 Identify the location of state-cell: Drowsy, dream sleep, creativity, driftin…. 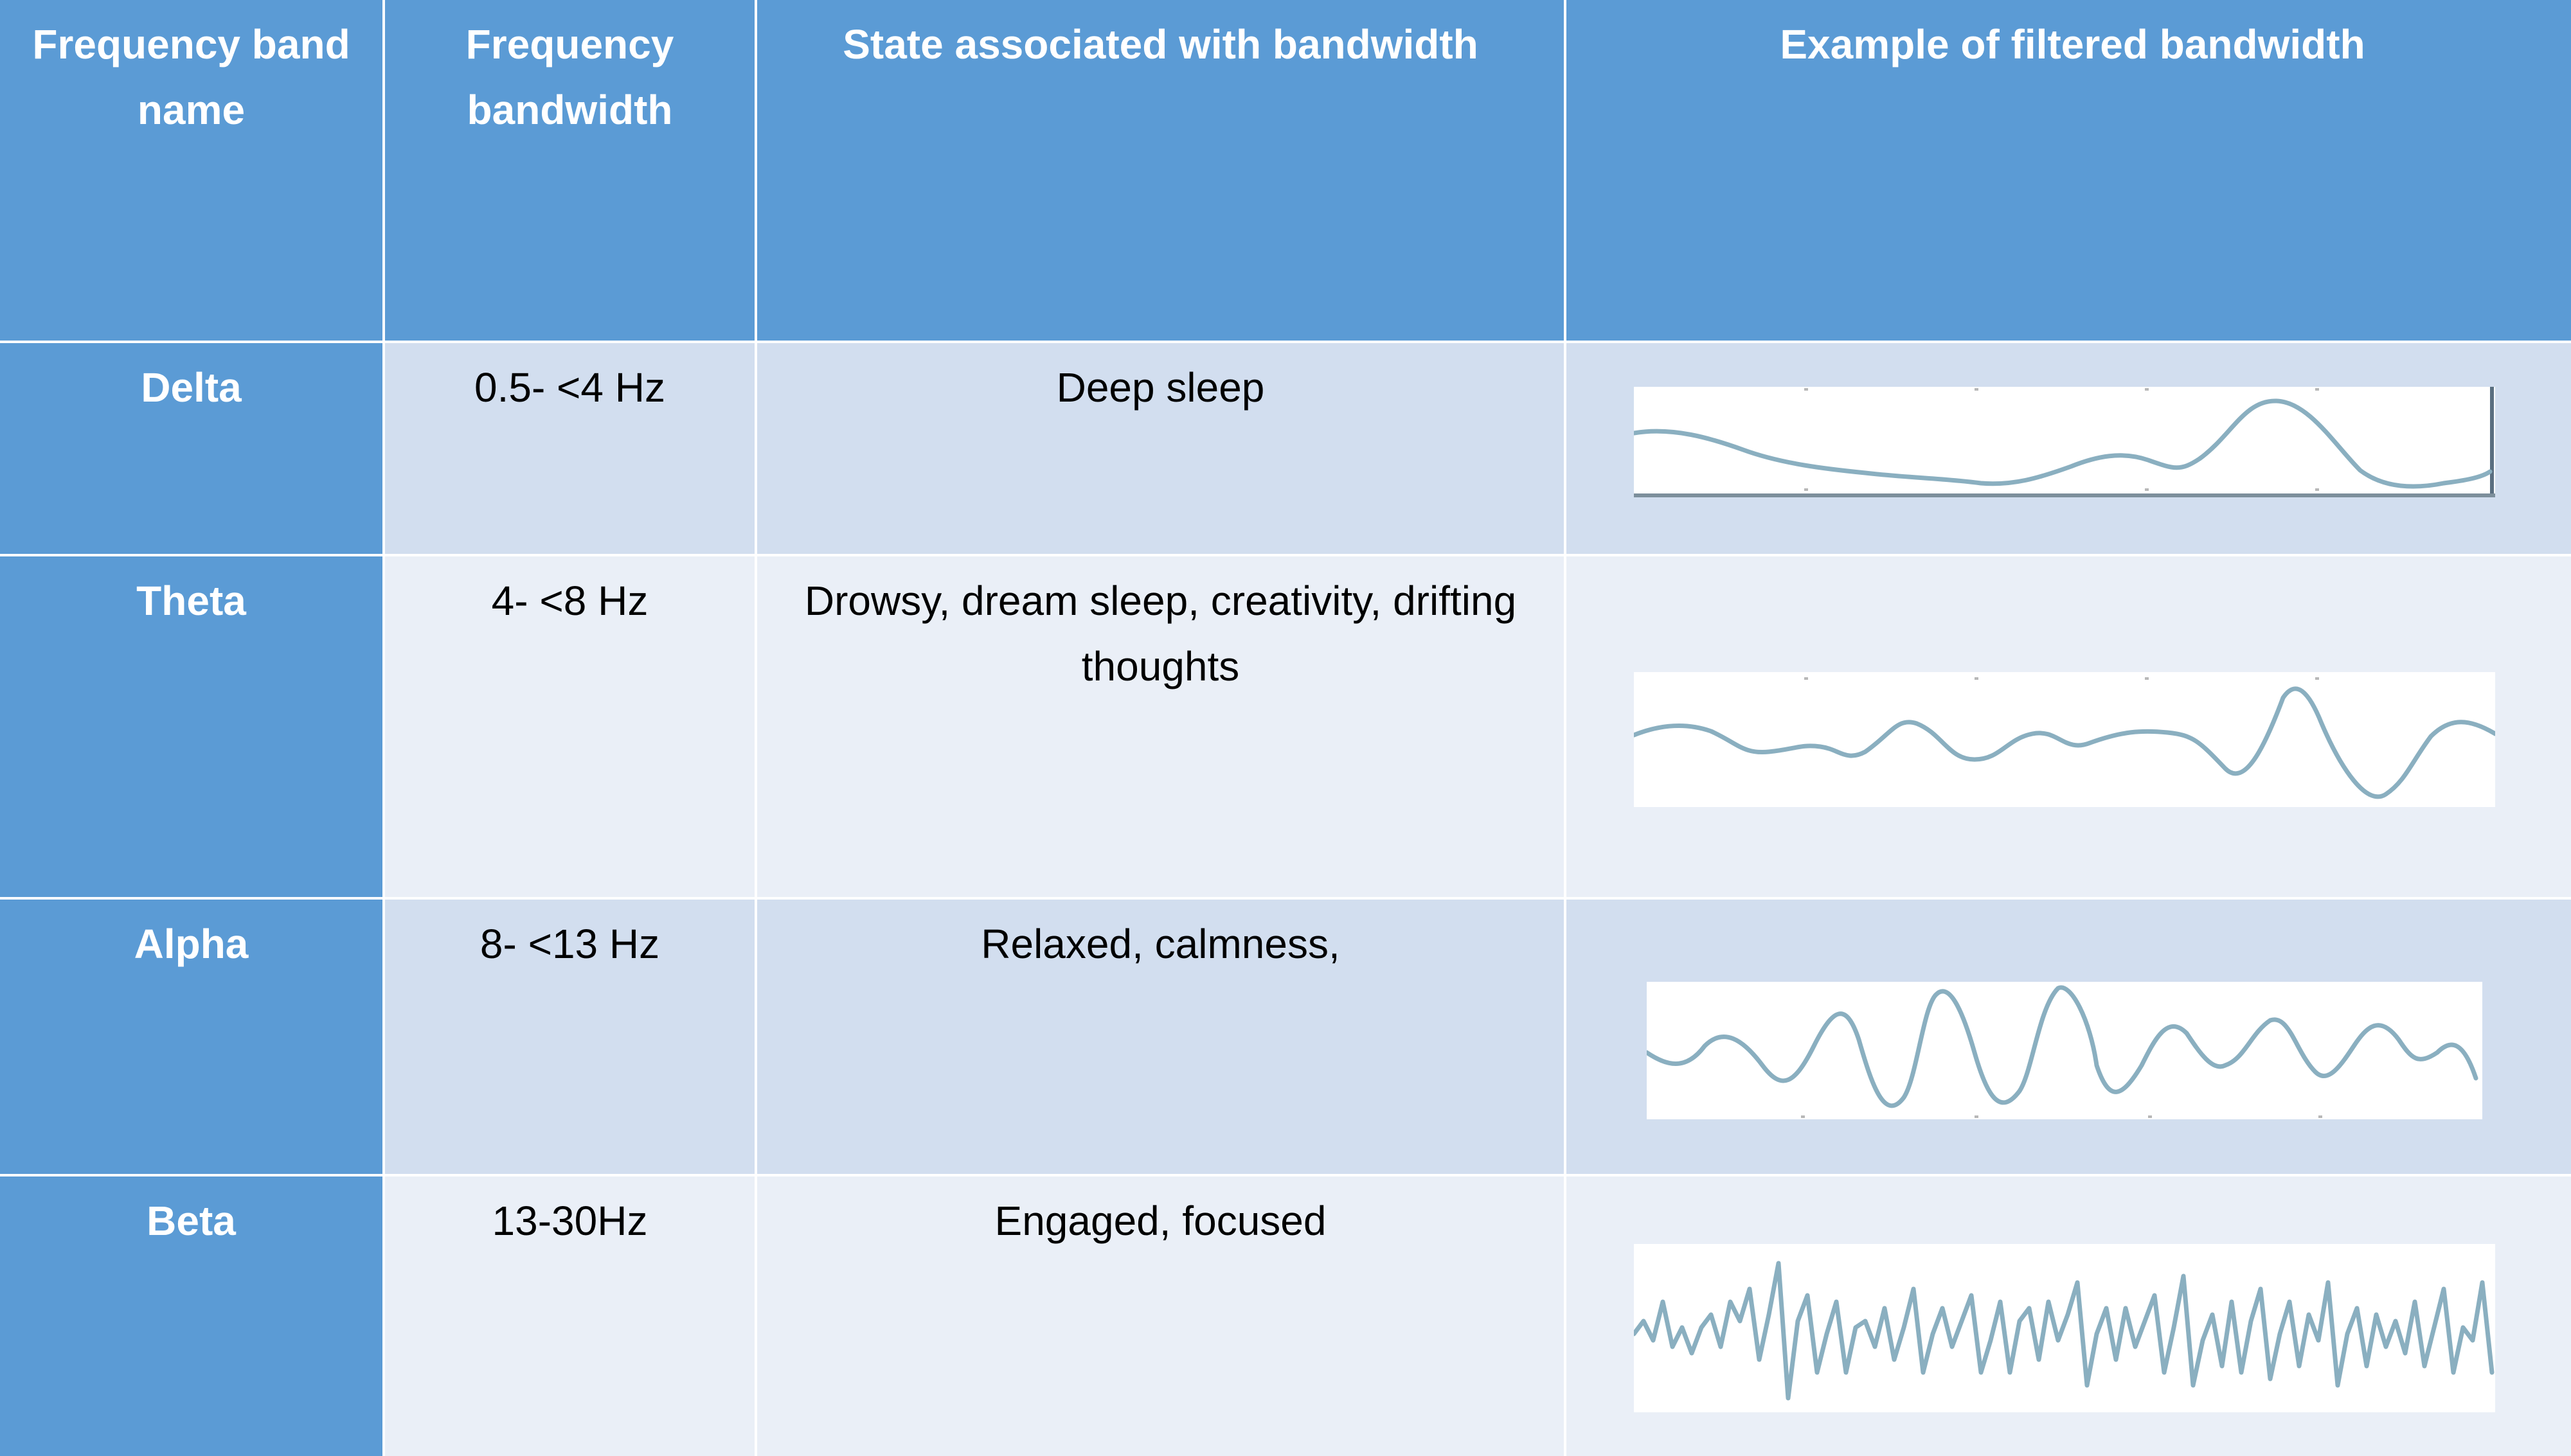
(1160, 727).